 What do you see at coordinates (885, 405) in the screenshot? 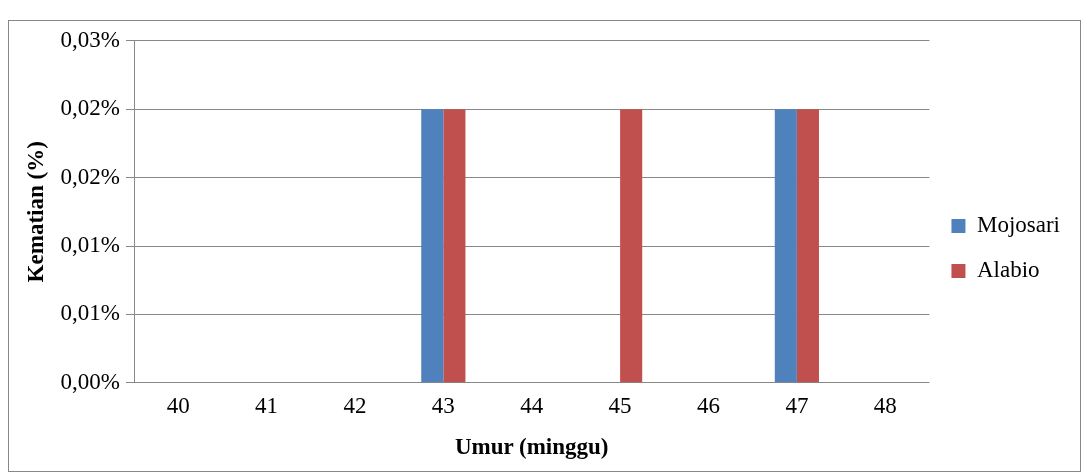
I see `x-tick-label: 48` at bounding box center [885, 405].